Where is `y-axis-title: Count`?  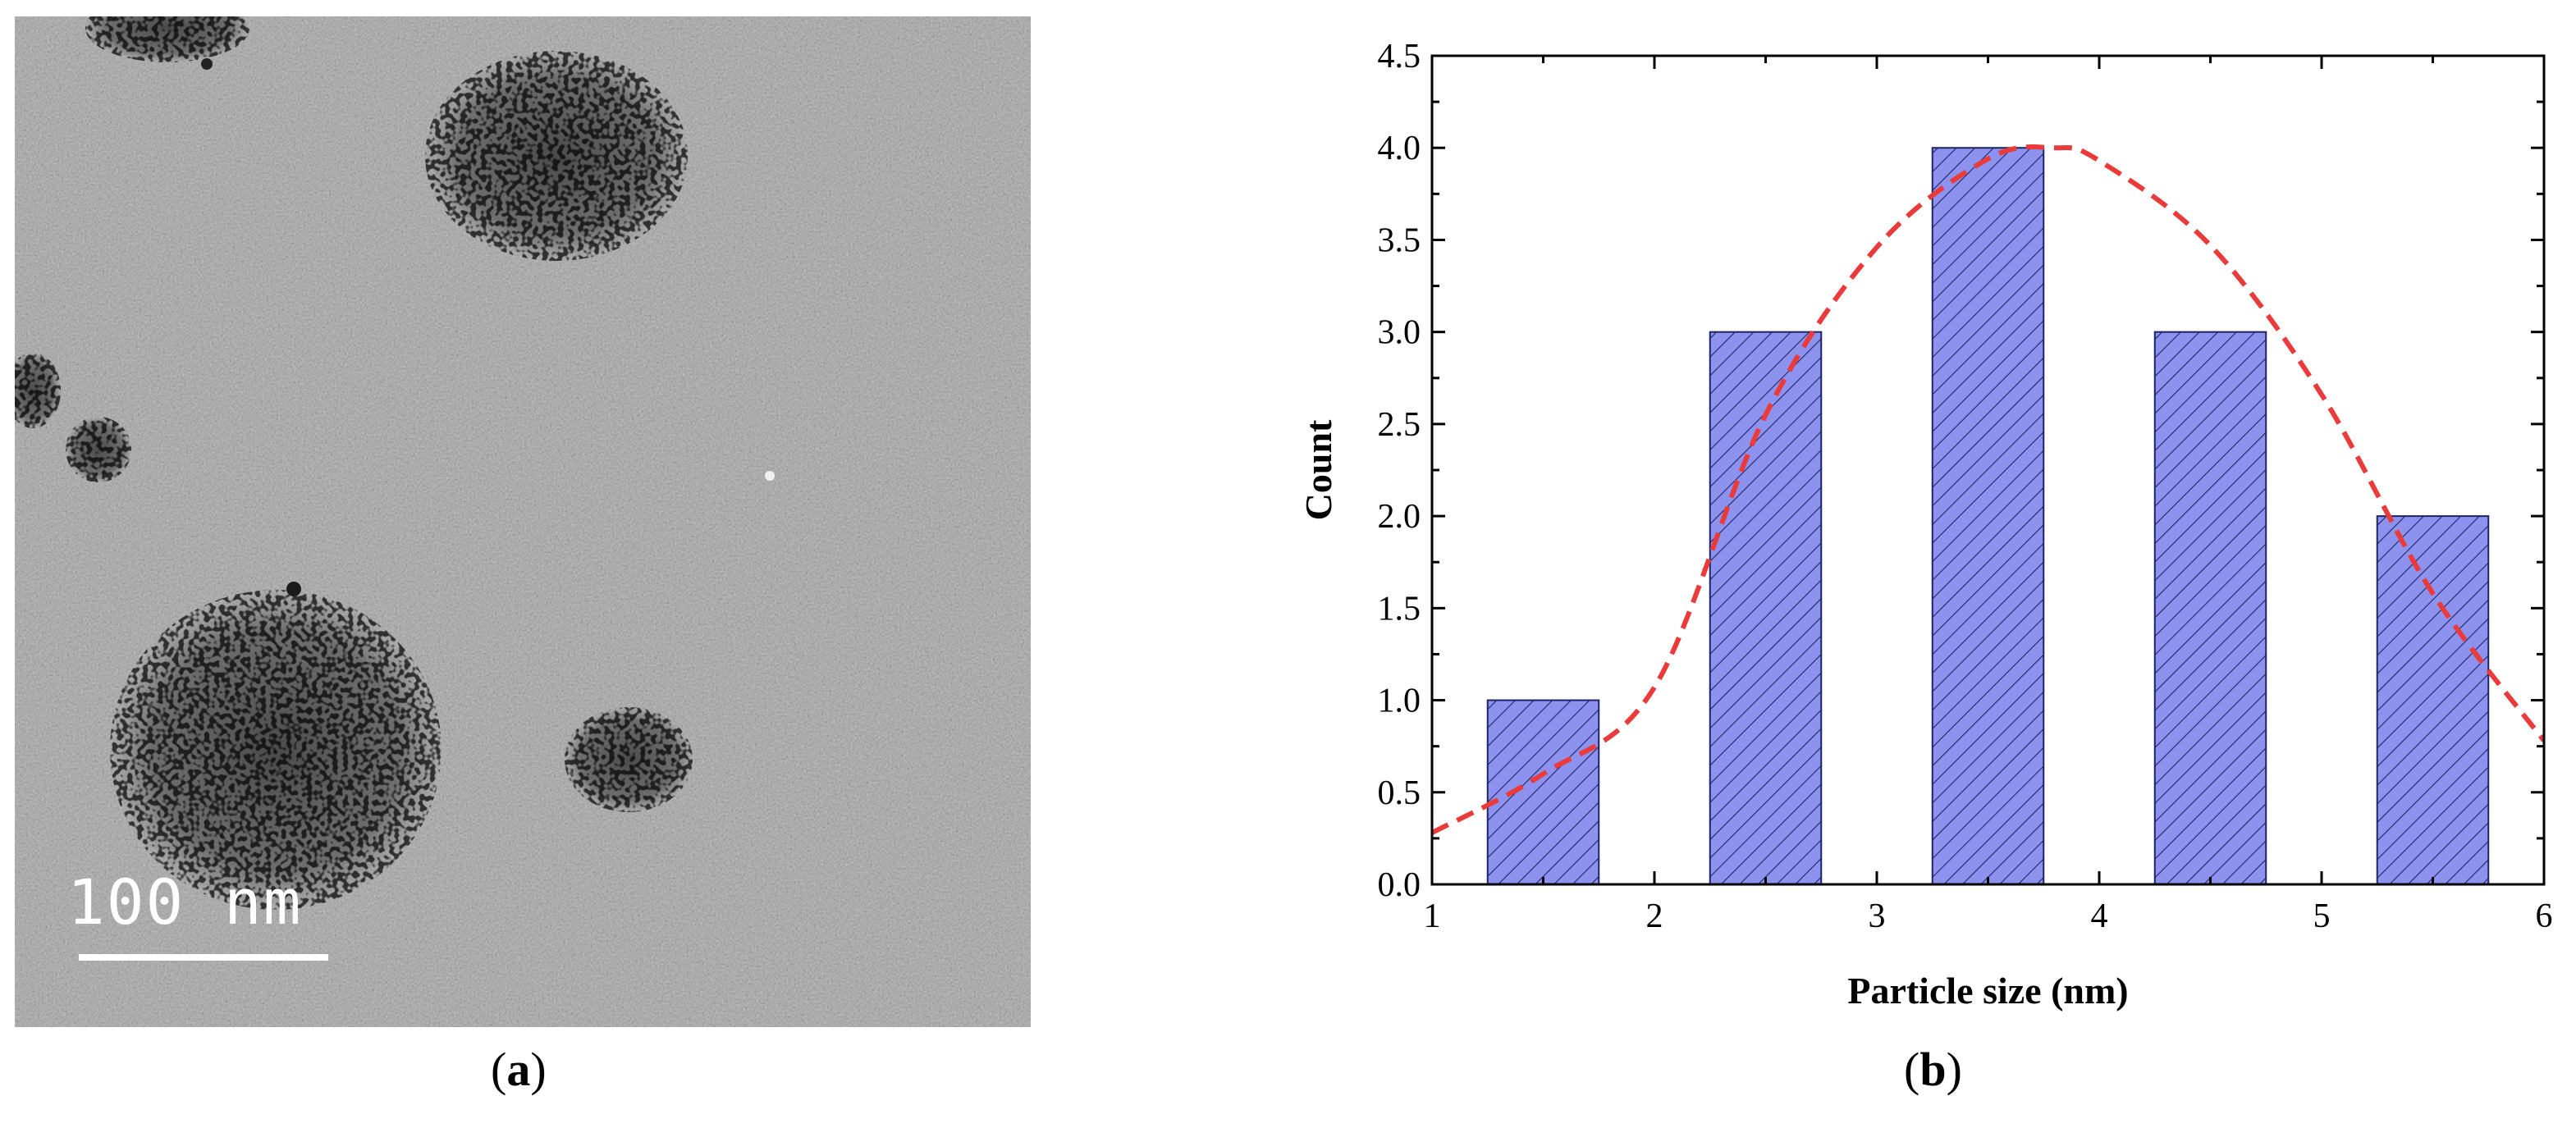 y-axis-title: Count is located at coordinates (1318, 469).